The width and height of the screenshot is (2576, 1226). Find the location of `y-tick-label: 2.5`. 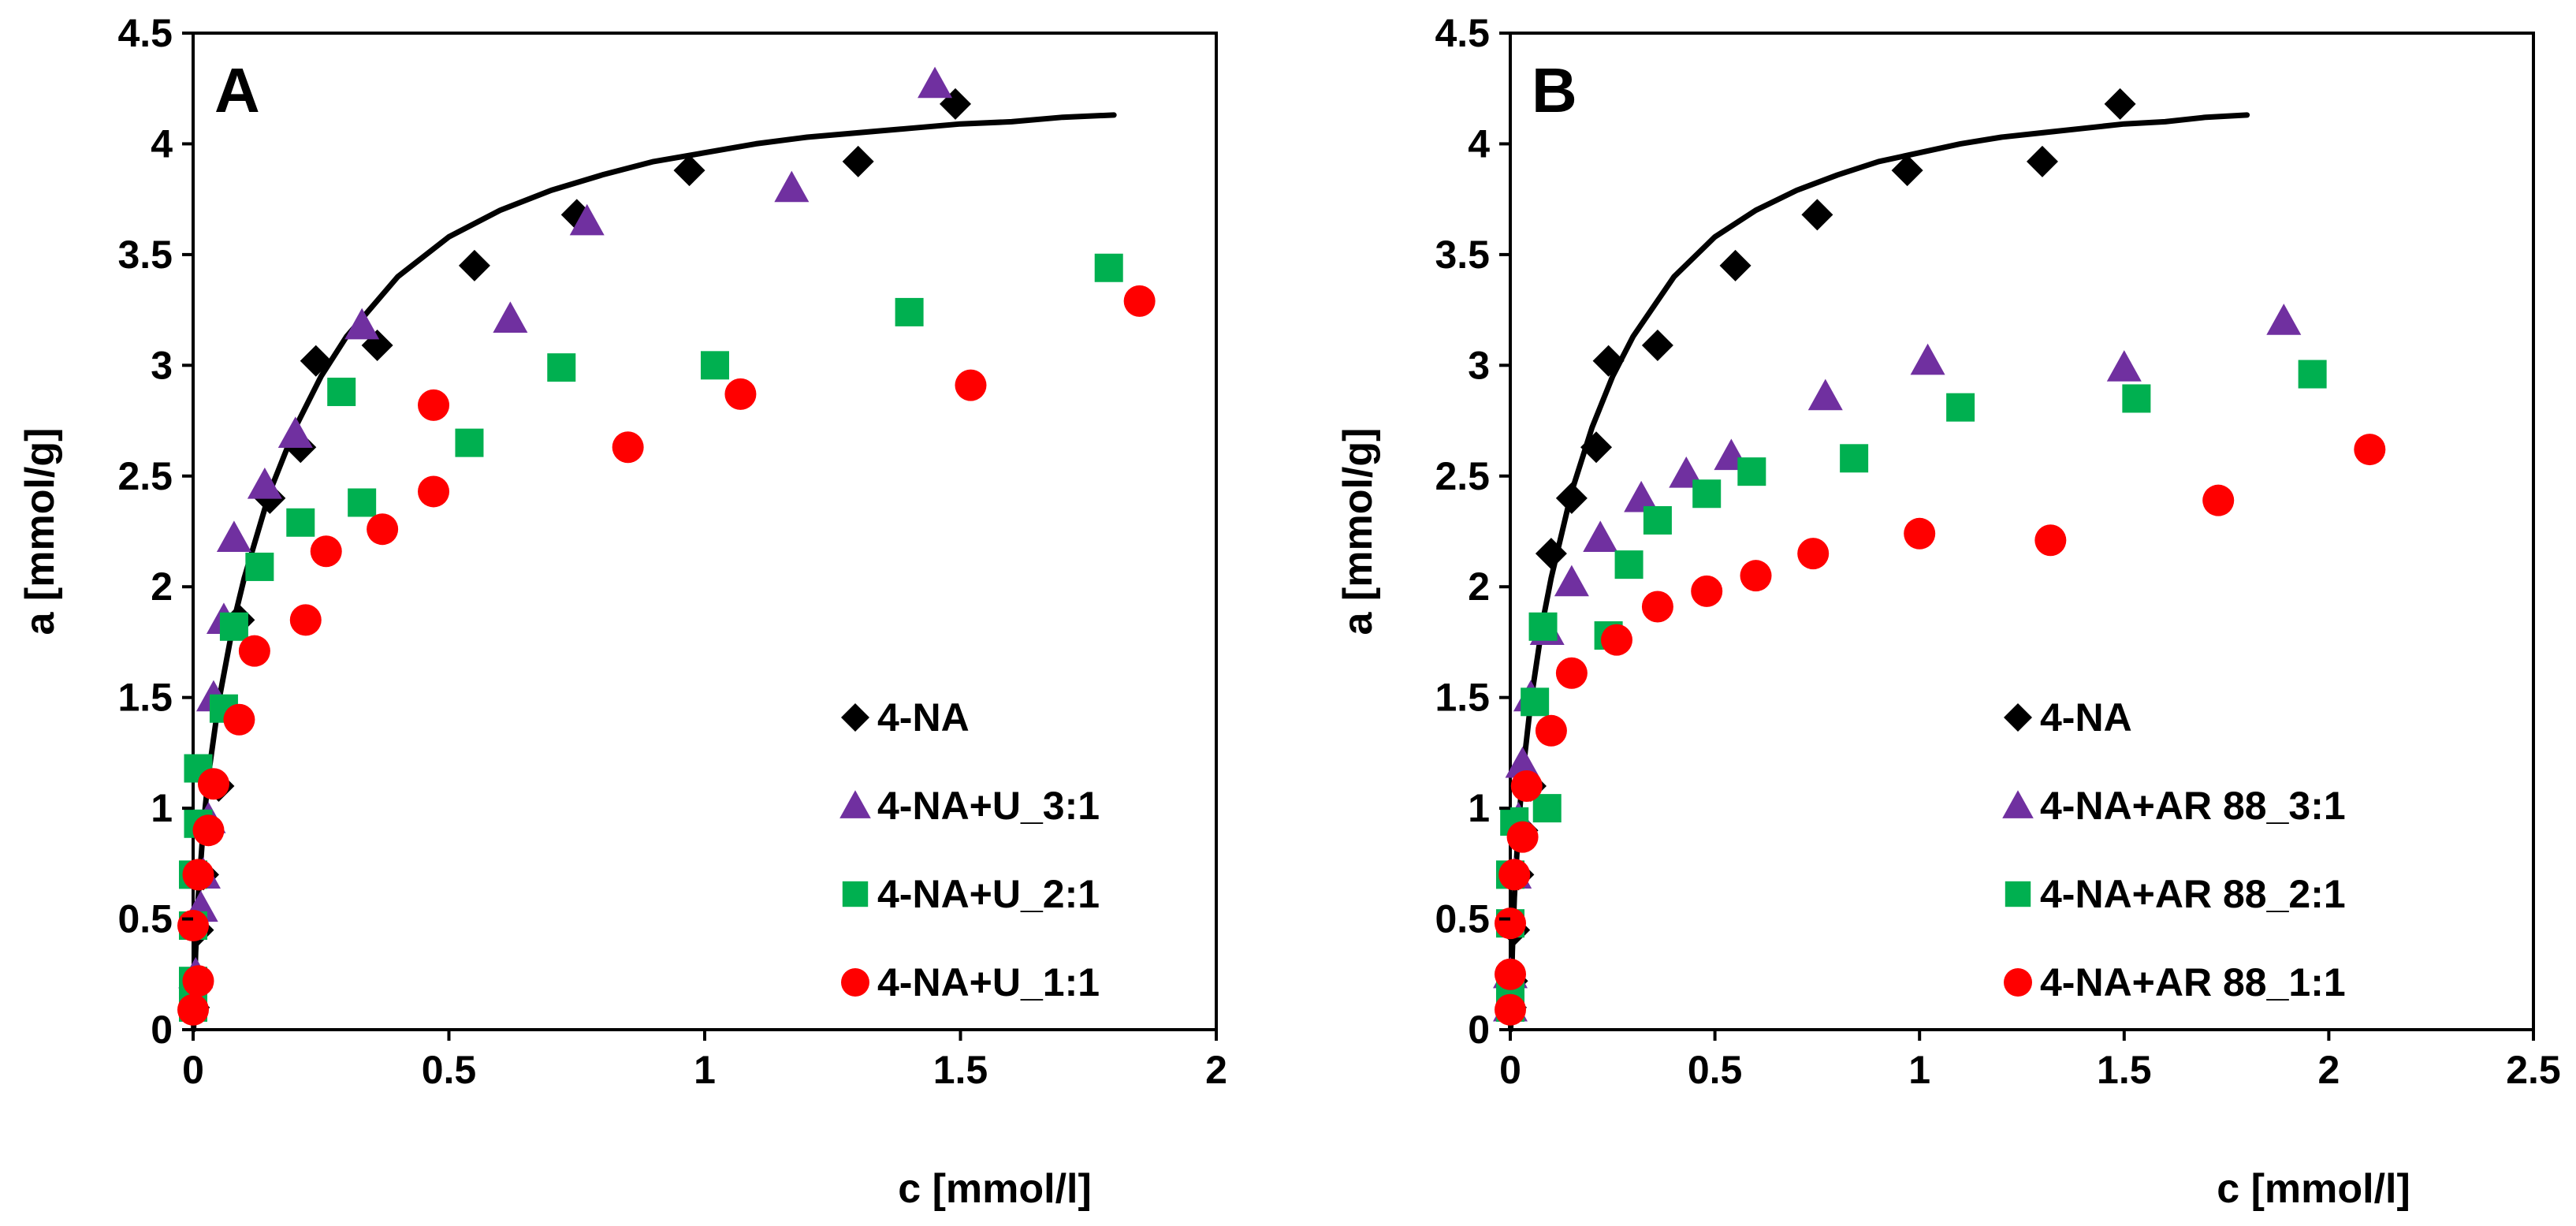

y-tick-label: 2.5 is located at coordinates (145, 476).